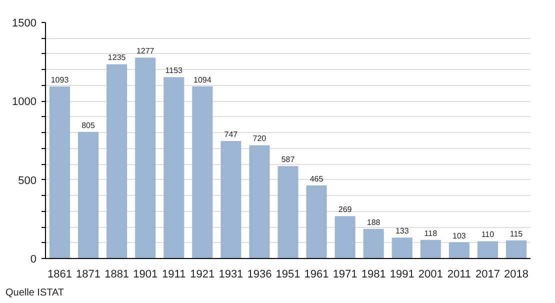 Image resolution: width=555 pixels, height=303 pixels. What do you see at coordinates (288, 159) in the screenshot?
I see `data-label: 587` at bounding box center [288, 159].